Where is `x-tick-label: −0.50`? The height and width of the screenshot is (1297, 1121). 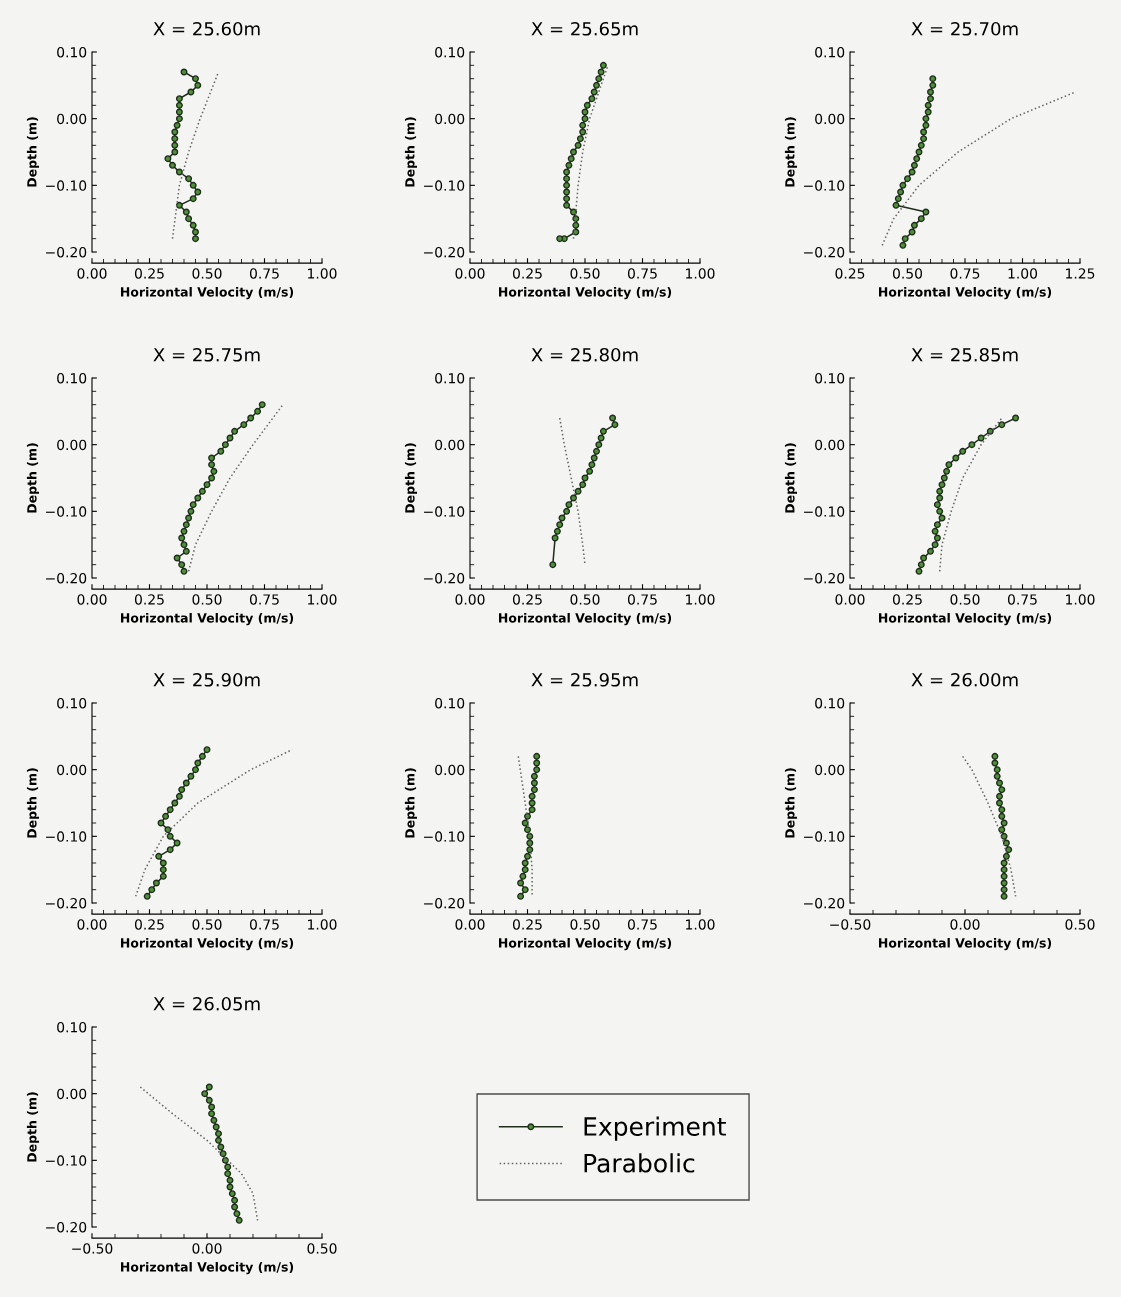
x-tick-label: −0.50 is located at coordinates (850, 924).